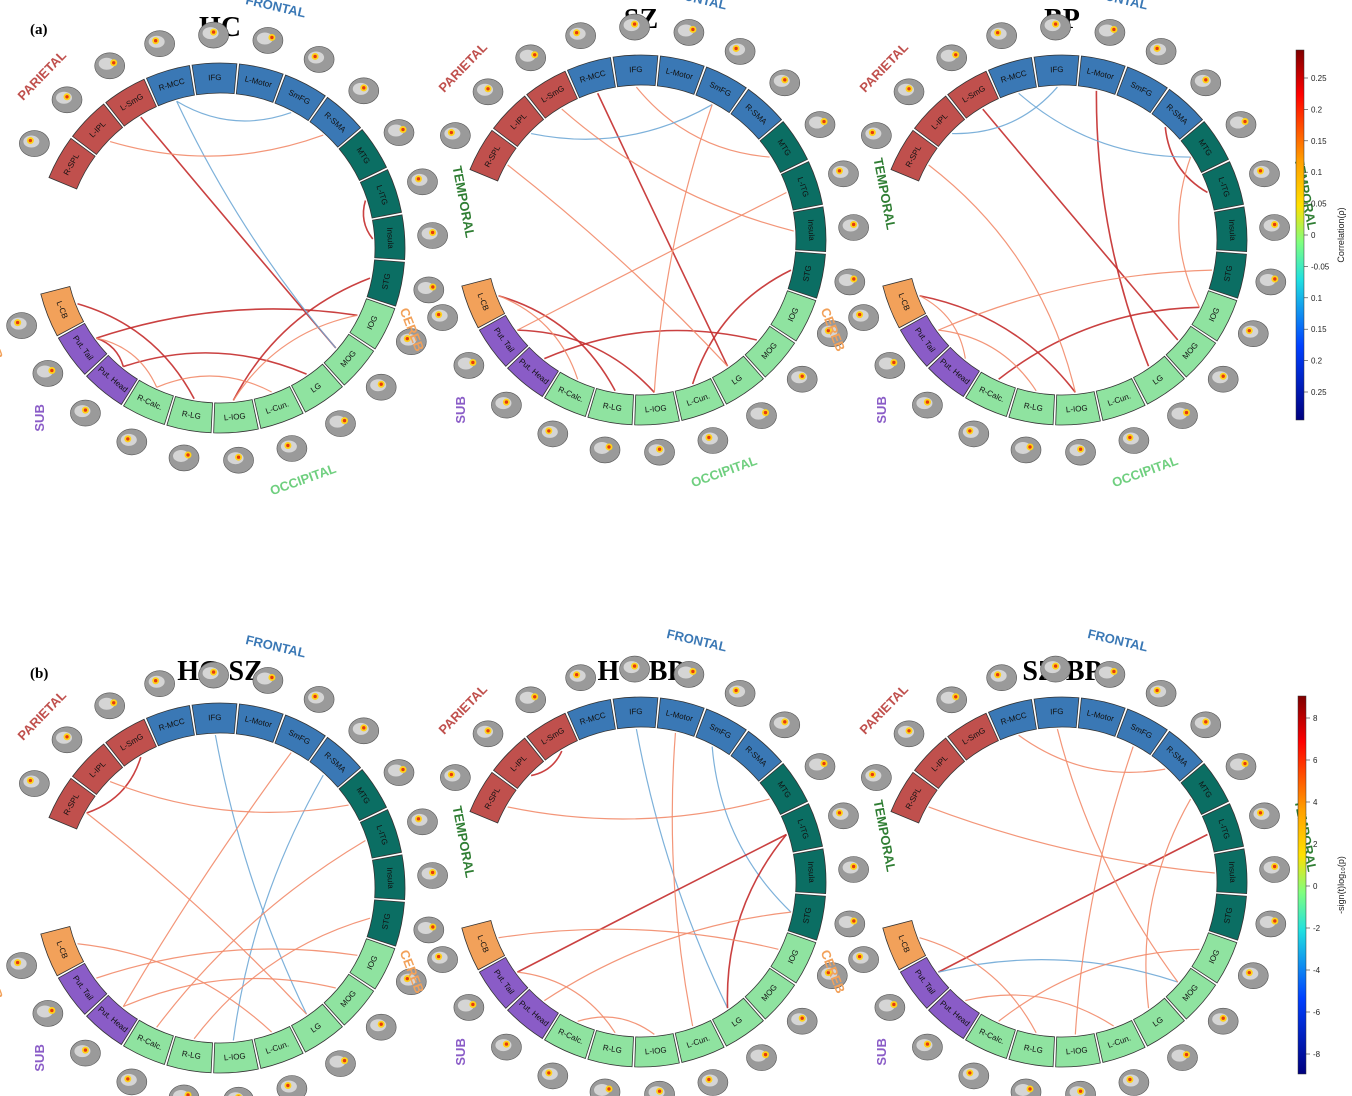 This screenshot has width=1352, height=1096. I want to click on group-label: OCCIPITAL, so click(1145, 471).